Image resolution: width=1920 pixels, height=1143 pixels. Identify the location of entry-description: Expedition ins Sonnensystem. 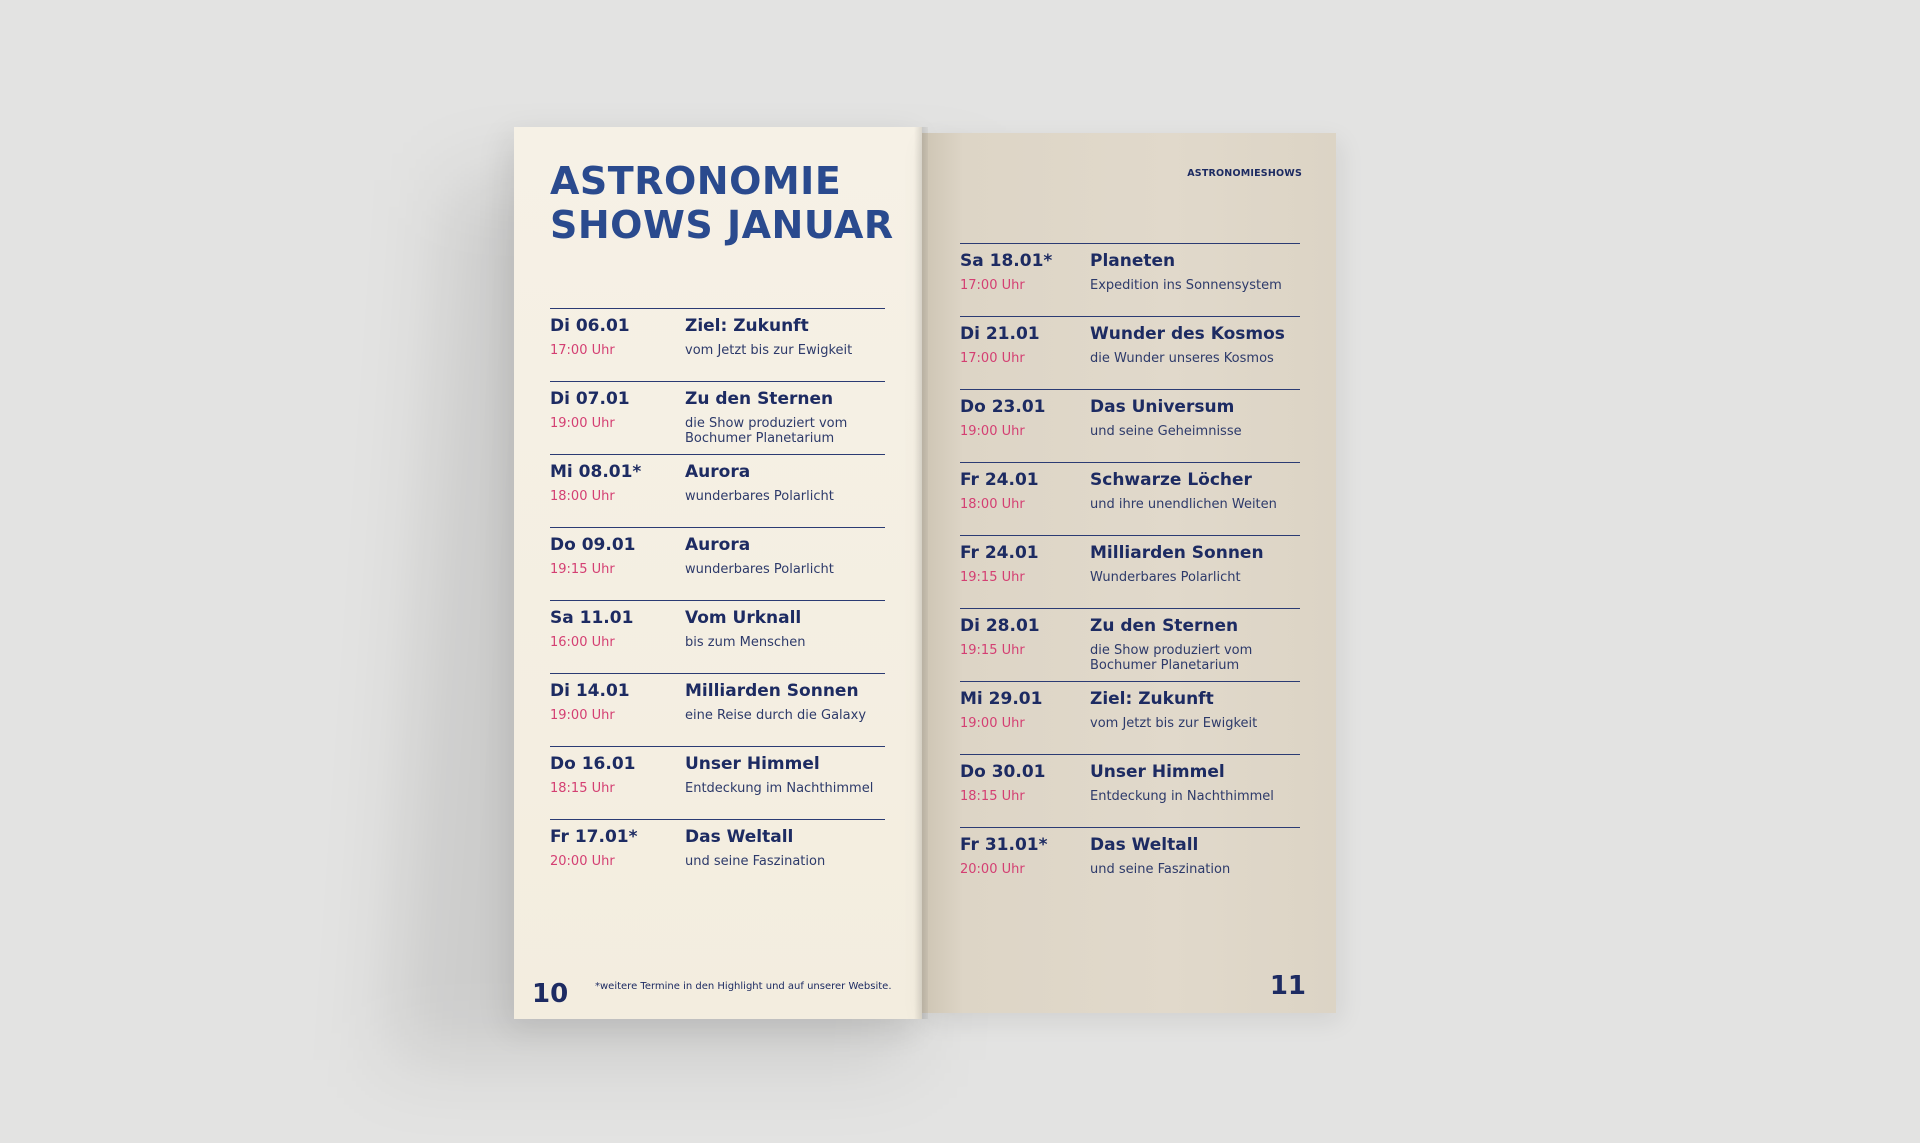
(1186, 285).